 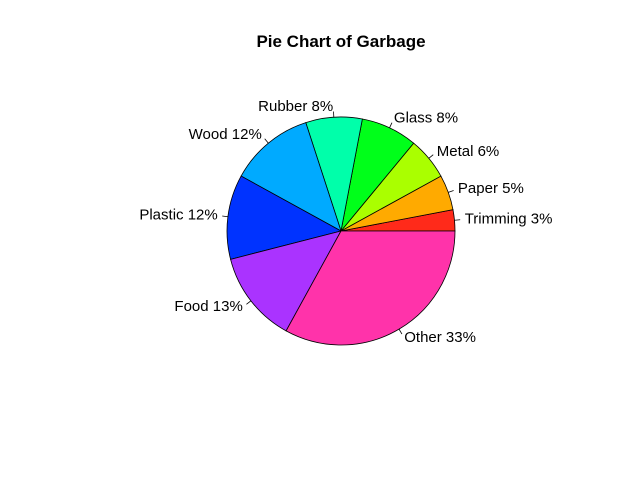 What do you see at coordinates (249, 302) in the screenshot?
I see `label-tick-food` at bounding box center [249, 302].